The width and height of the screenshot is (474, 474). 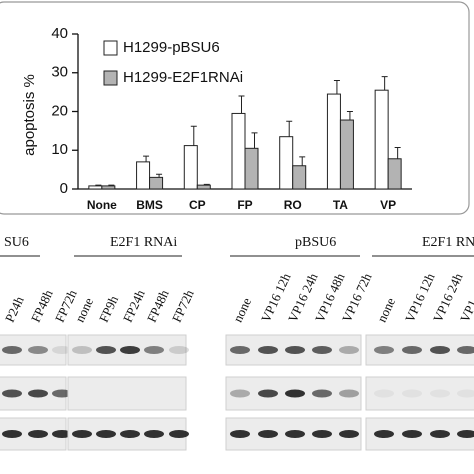 What do you see at coordinates (244, 205) in the screenshot?
I see `x-tick-label: FP` at bounding box center [244, 205].